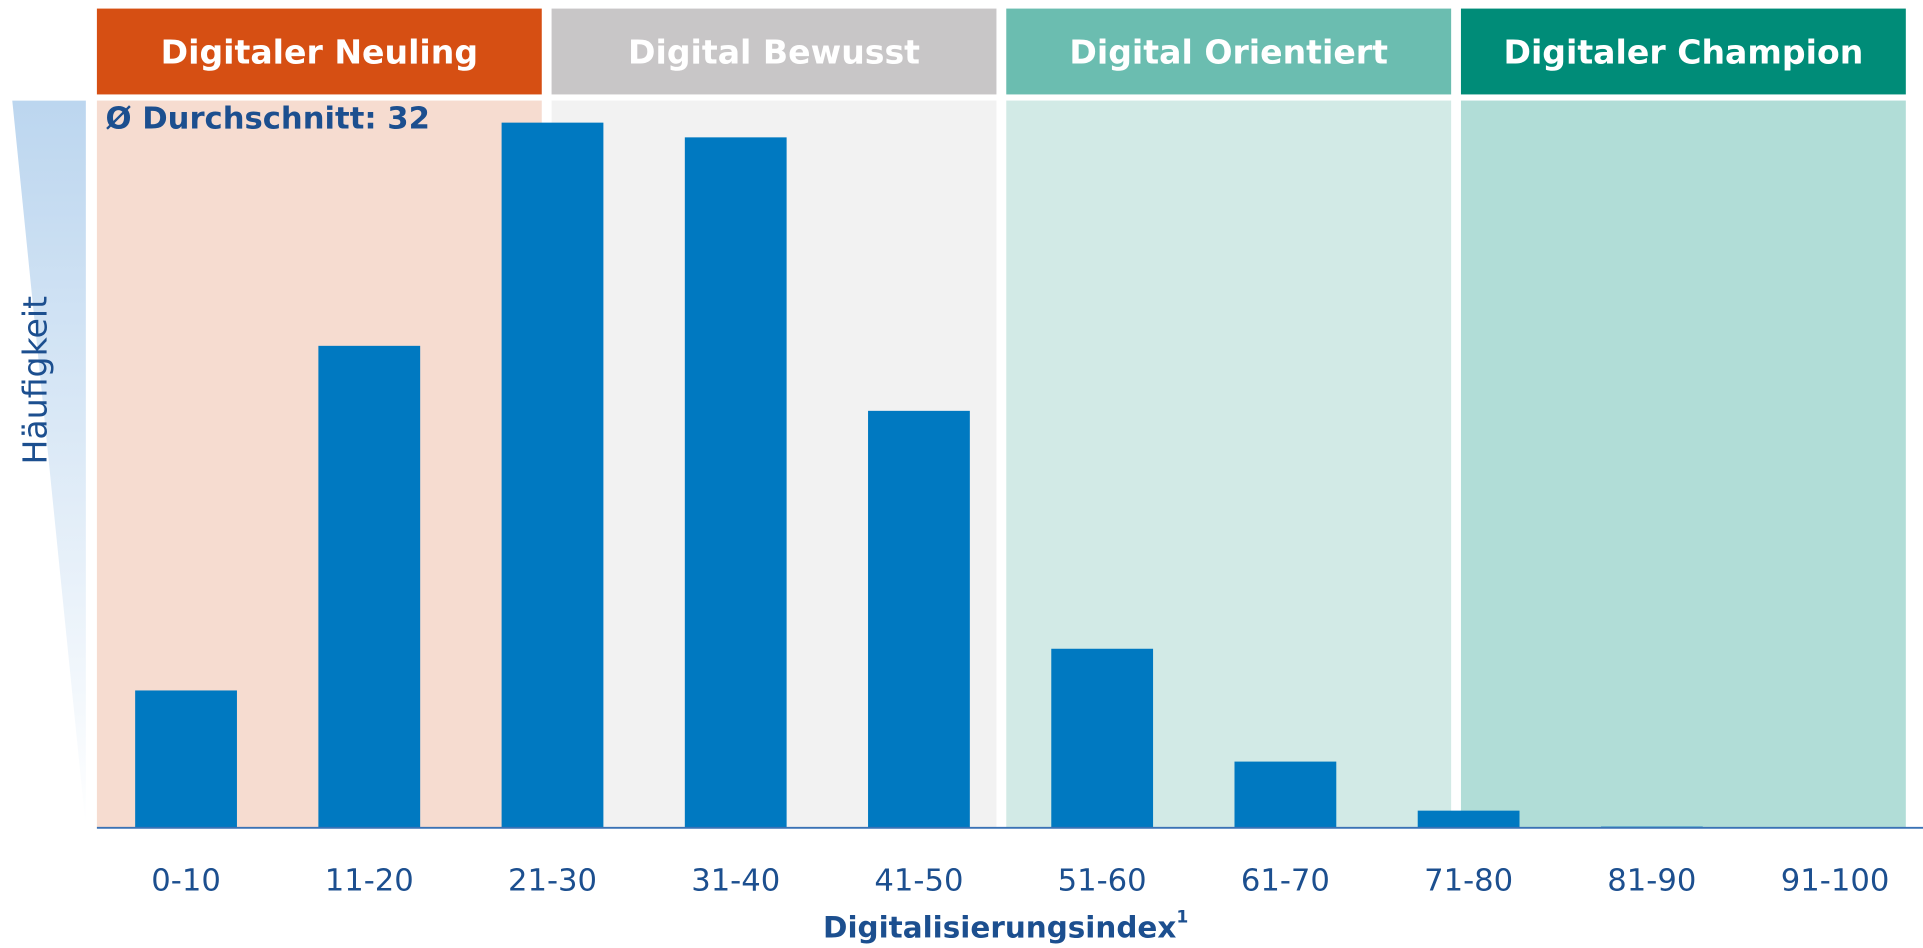  I want to click on segment-label: Digitaler Neuling, so click(319, 51).